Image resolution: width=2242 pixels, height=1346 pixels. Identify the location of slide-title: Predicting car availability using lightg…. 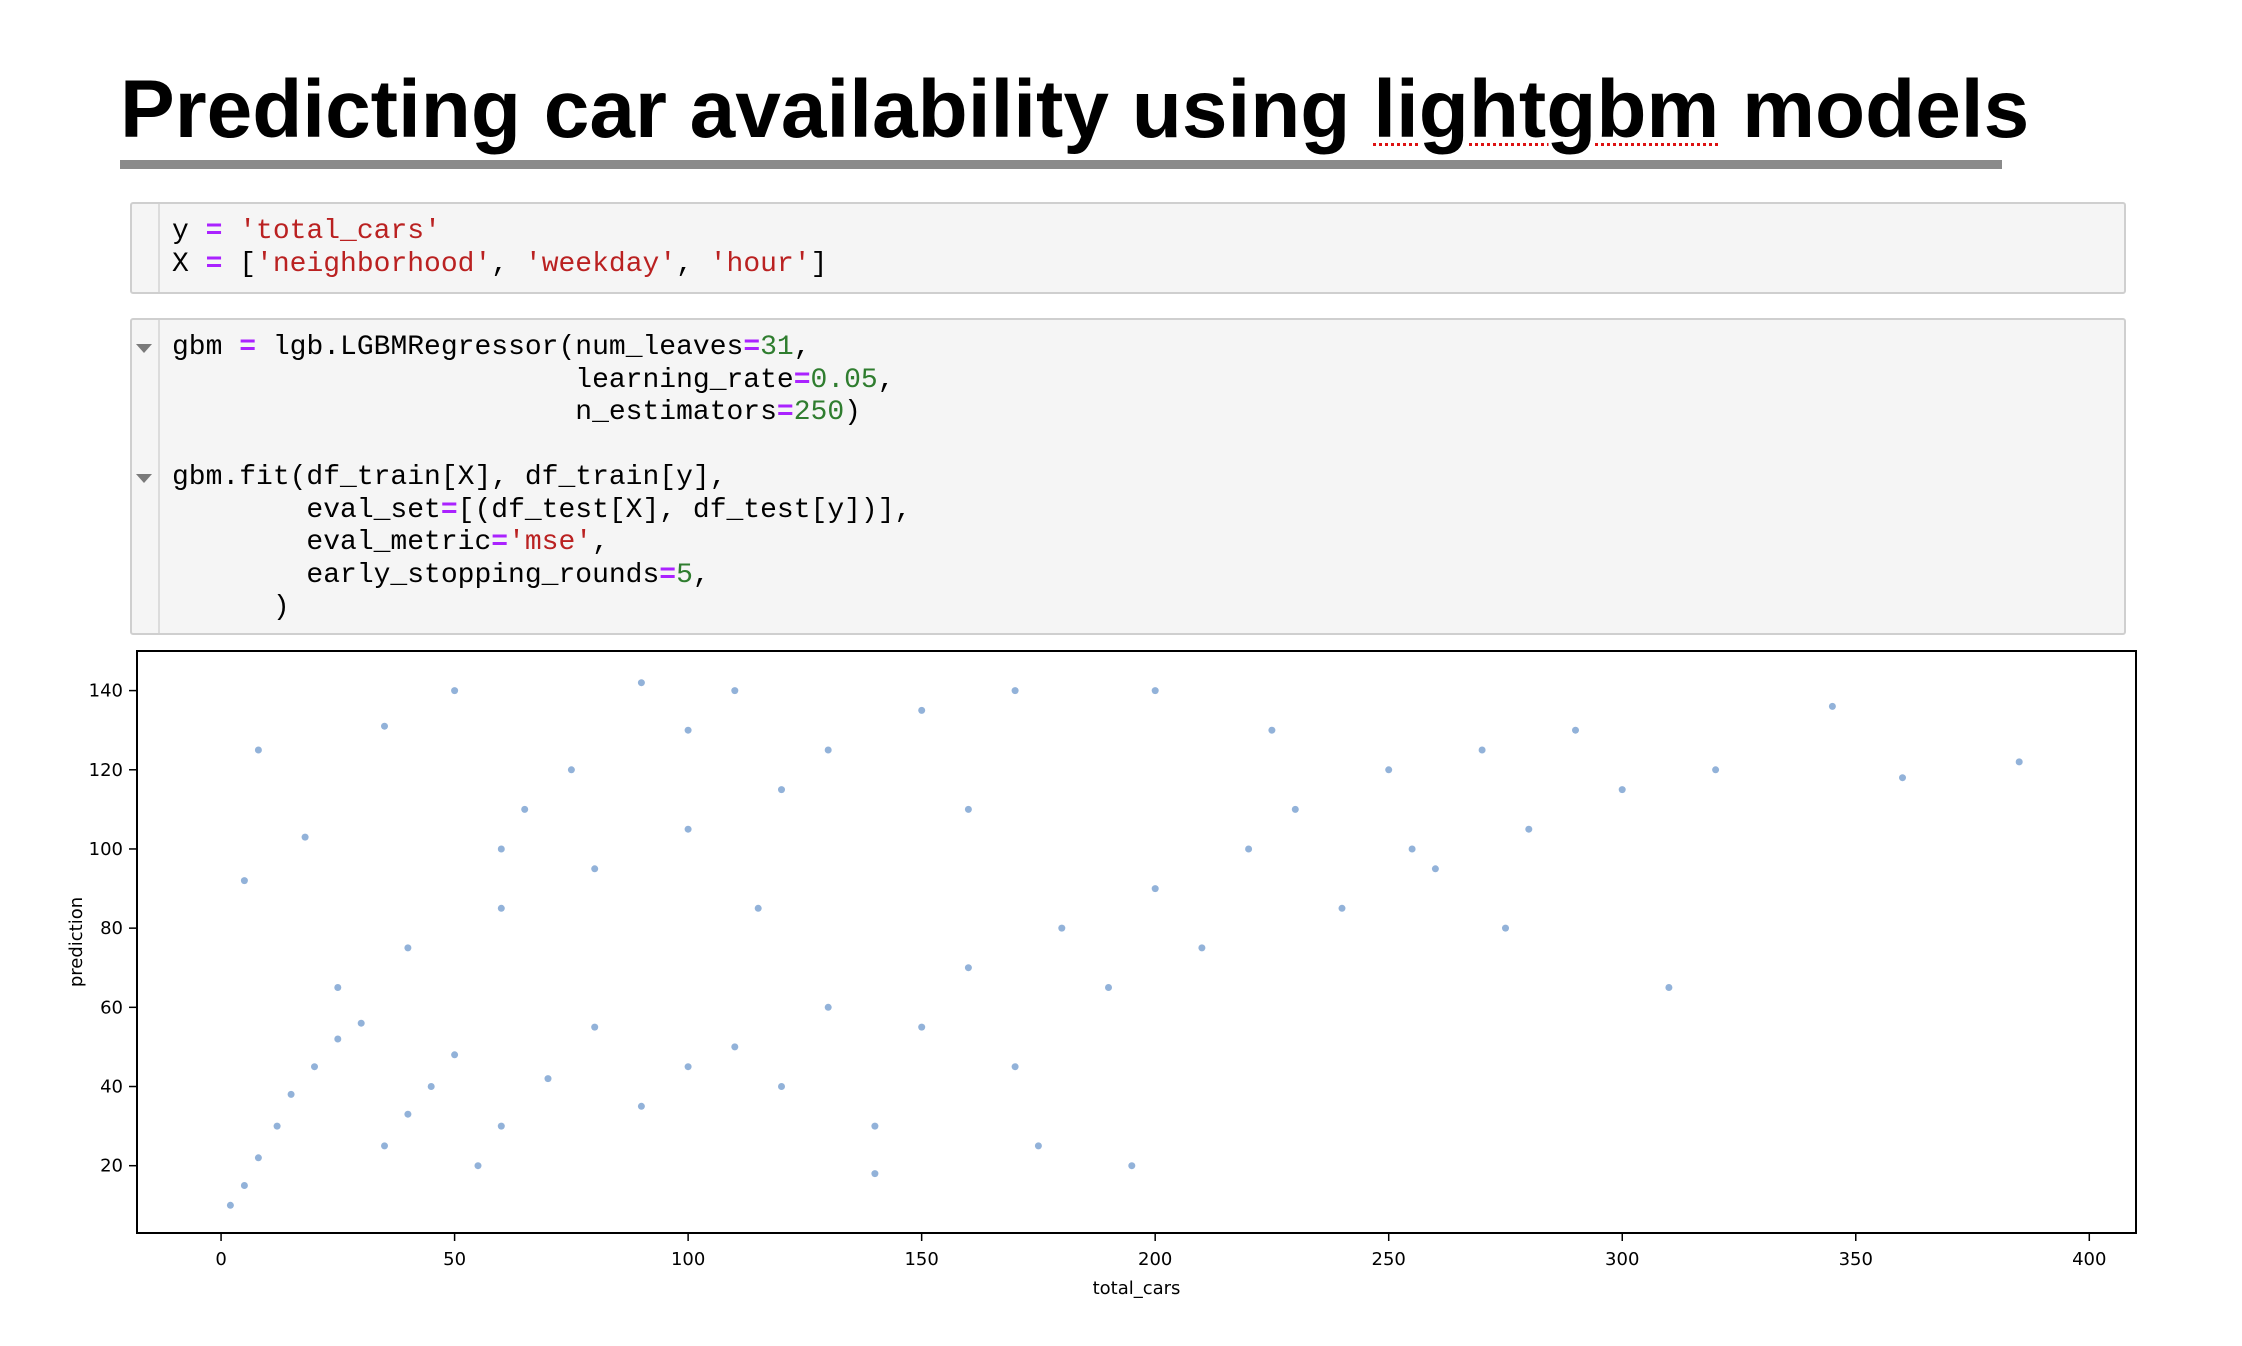
(1075, 109).